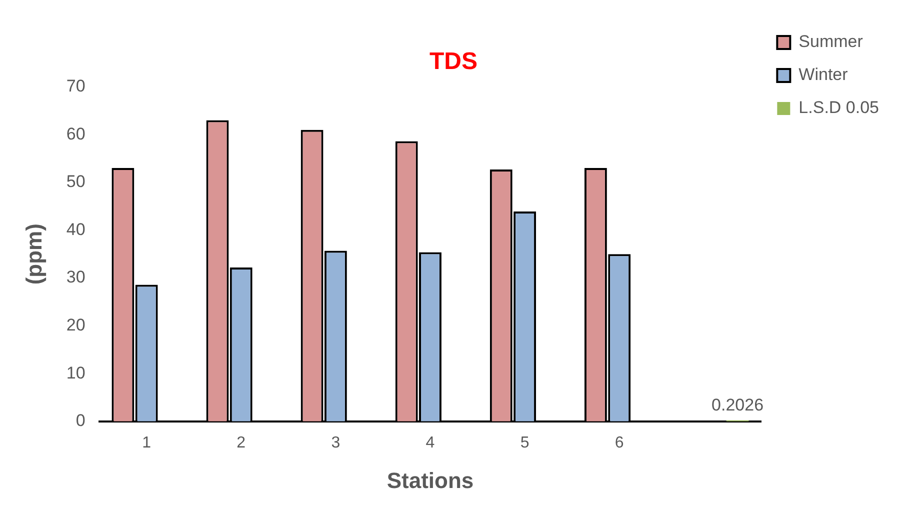 Image resolution: width=907 pixels, height=512 pixels. I want to click on legend-label: Winter, so click(823, 74).